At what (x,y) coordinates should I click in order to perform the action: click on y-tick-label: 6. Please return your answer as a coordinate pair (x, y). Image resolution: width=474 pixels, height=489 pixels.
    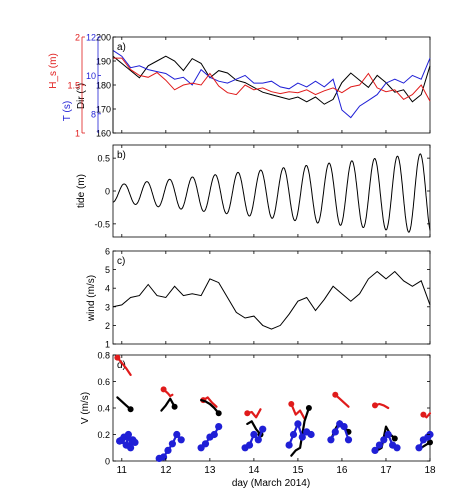
    Looking at the image, I should click on (107, 252).